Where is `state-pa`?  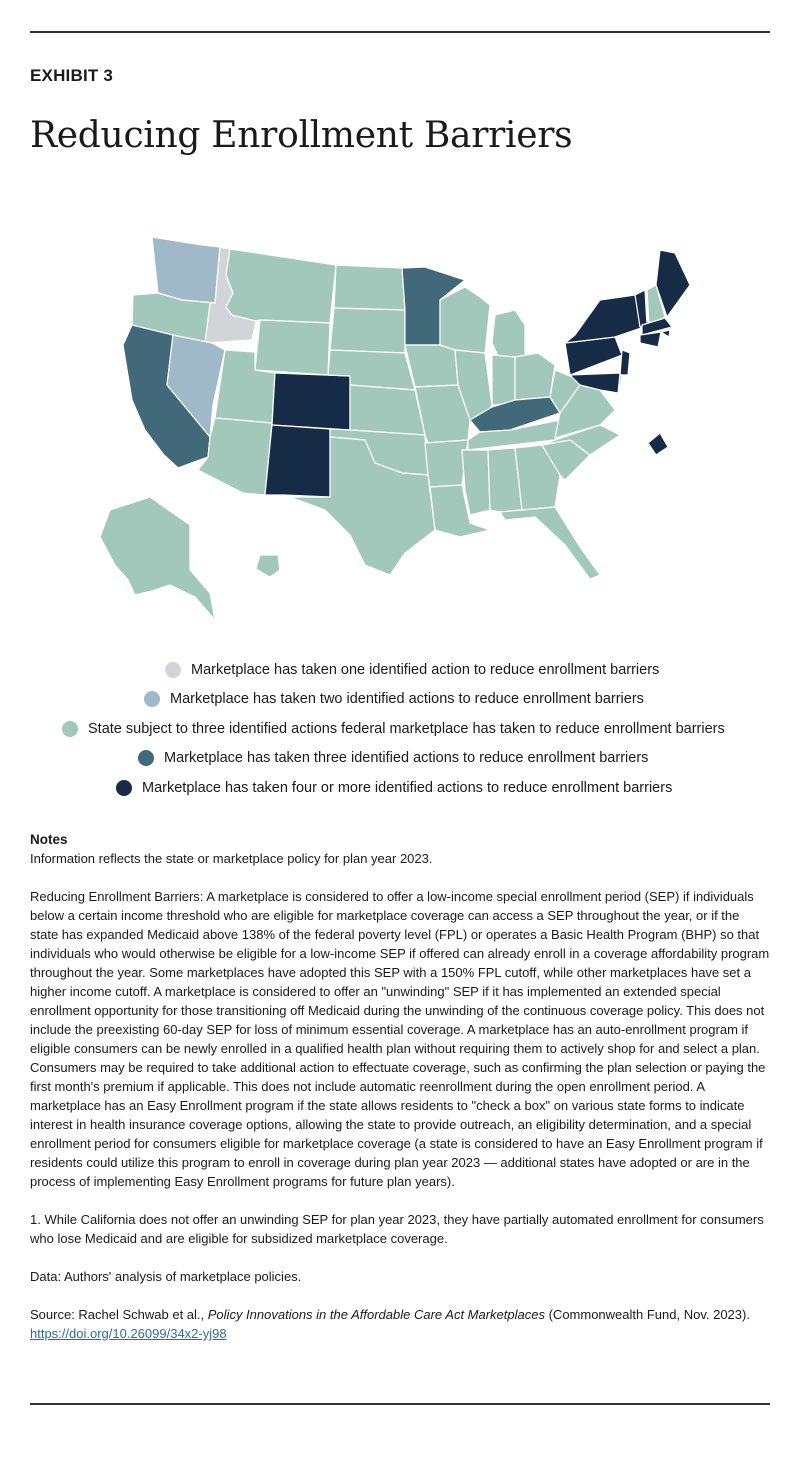 state-pa is located at coordinates (593, 356).